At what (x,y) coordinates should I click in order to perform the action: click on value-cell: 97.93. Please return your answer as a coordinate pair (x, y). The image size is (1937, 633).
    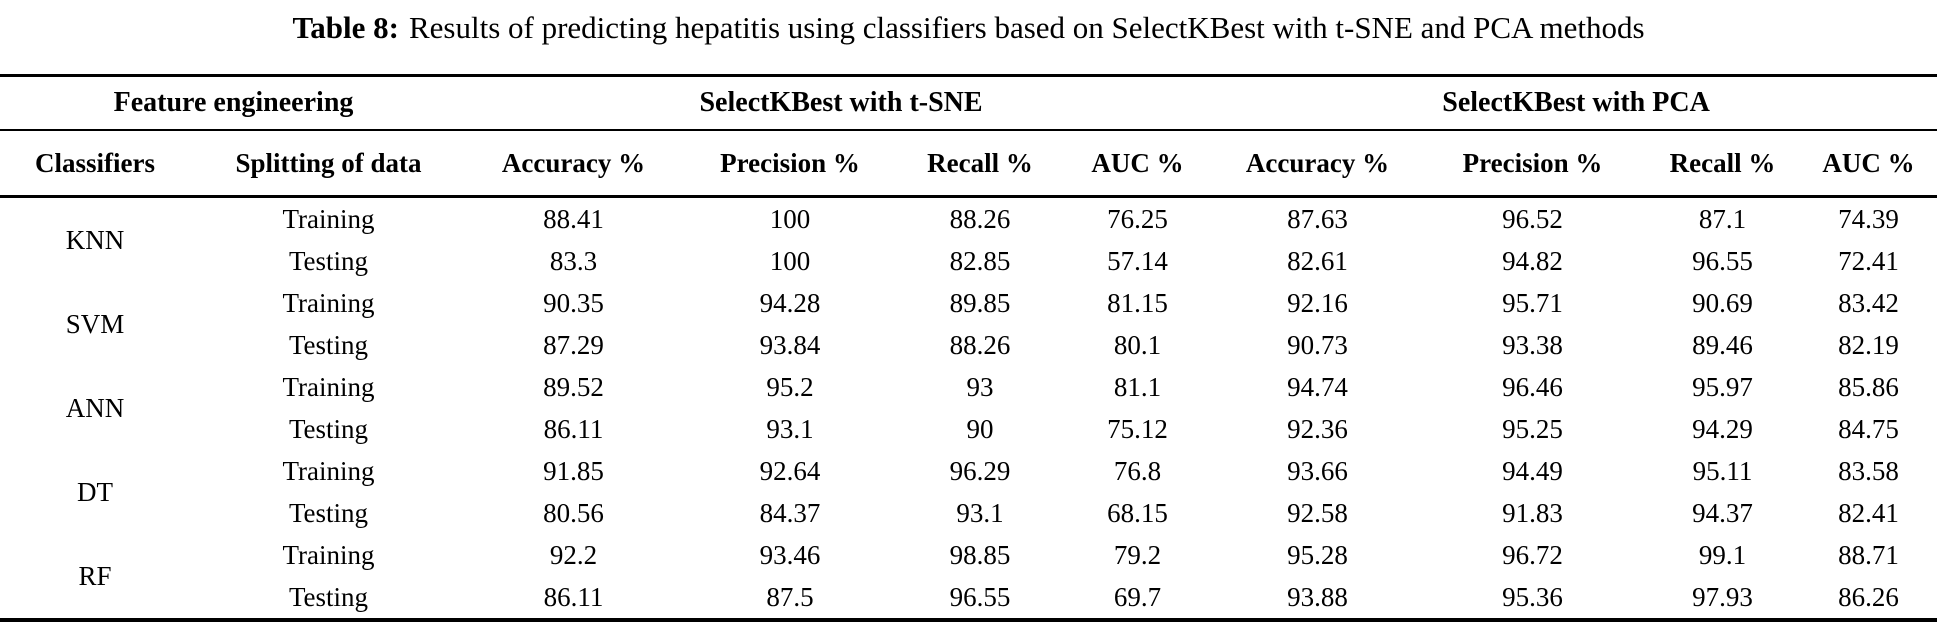
    Looking at the image, I should click on (1722, 596).